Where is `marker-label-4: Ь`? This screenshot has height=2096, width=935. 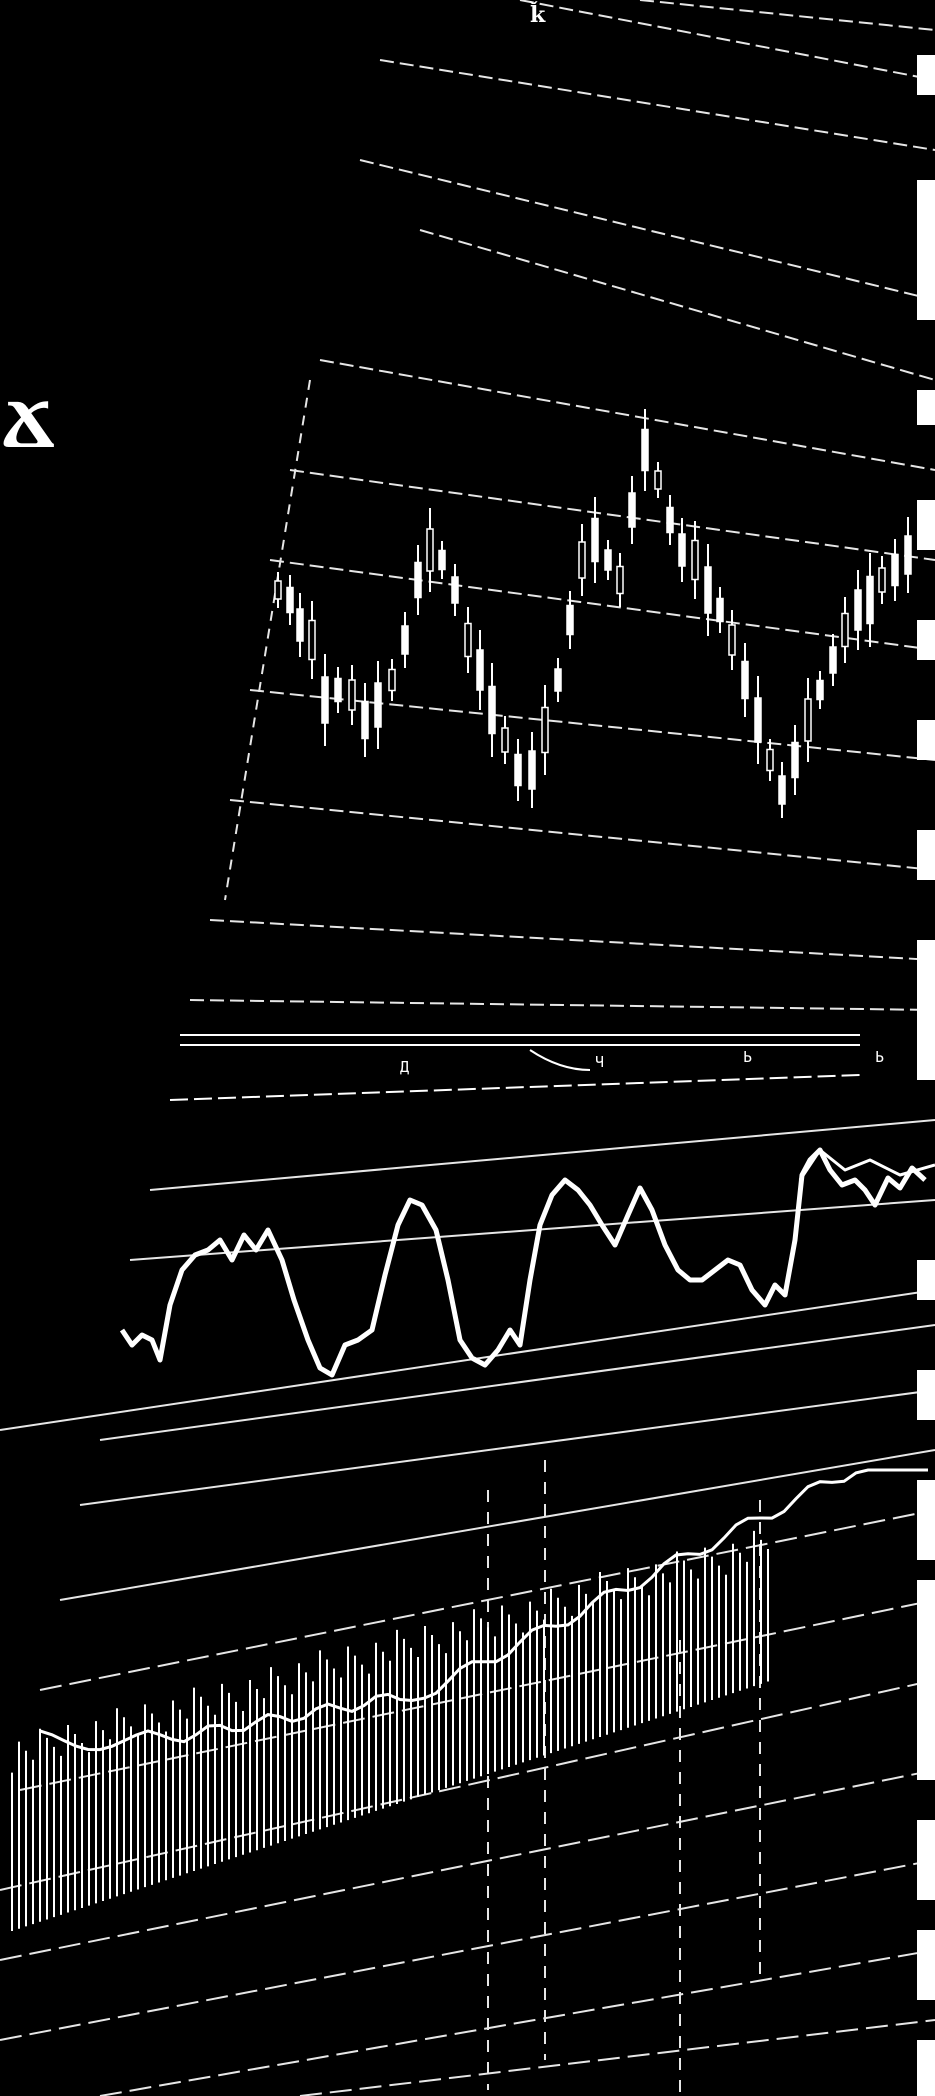
marker-label-4: Ь is located at coordinates (880, 1057).